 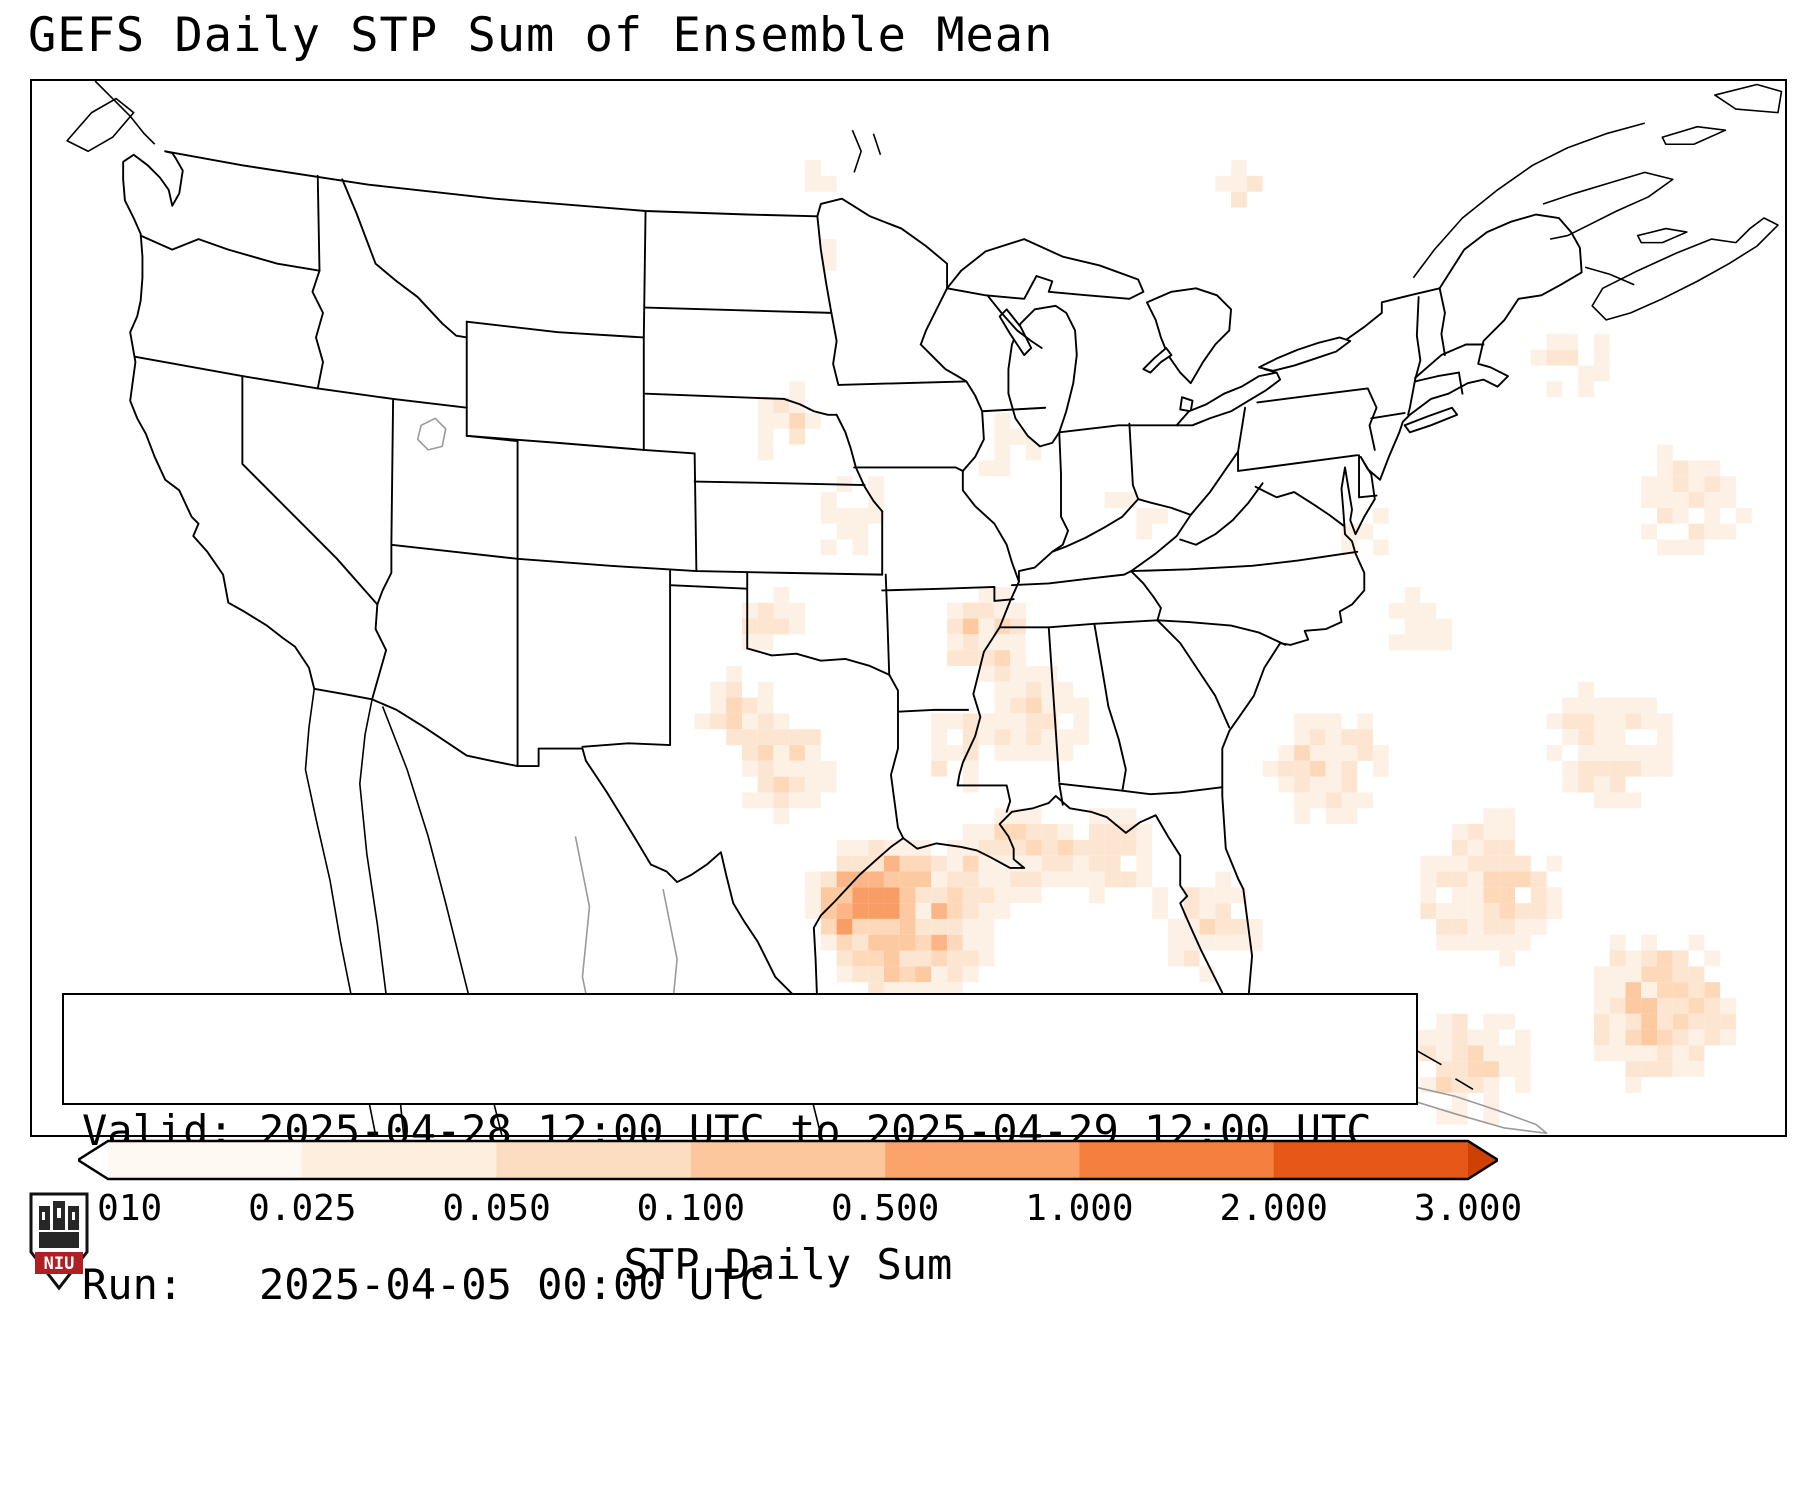 What do you see at coordinates (788, 1264) in the screenshot?
I see `colorbar-axis-label: STP Daily Sum` at bounding box center [788, 1264].